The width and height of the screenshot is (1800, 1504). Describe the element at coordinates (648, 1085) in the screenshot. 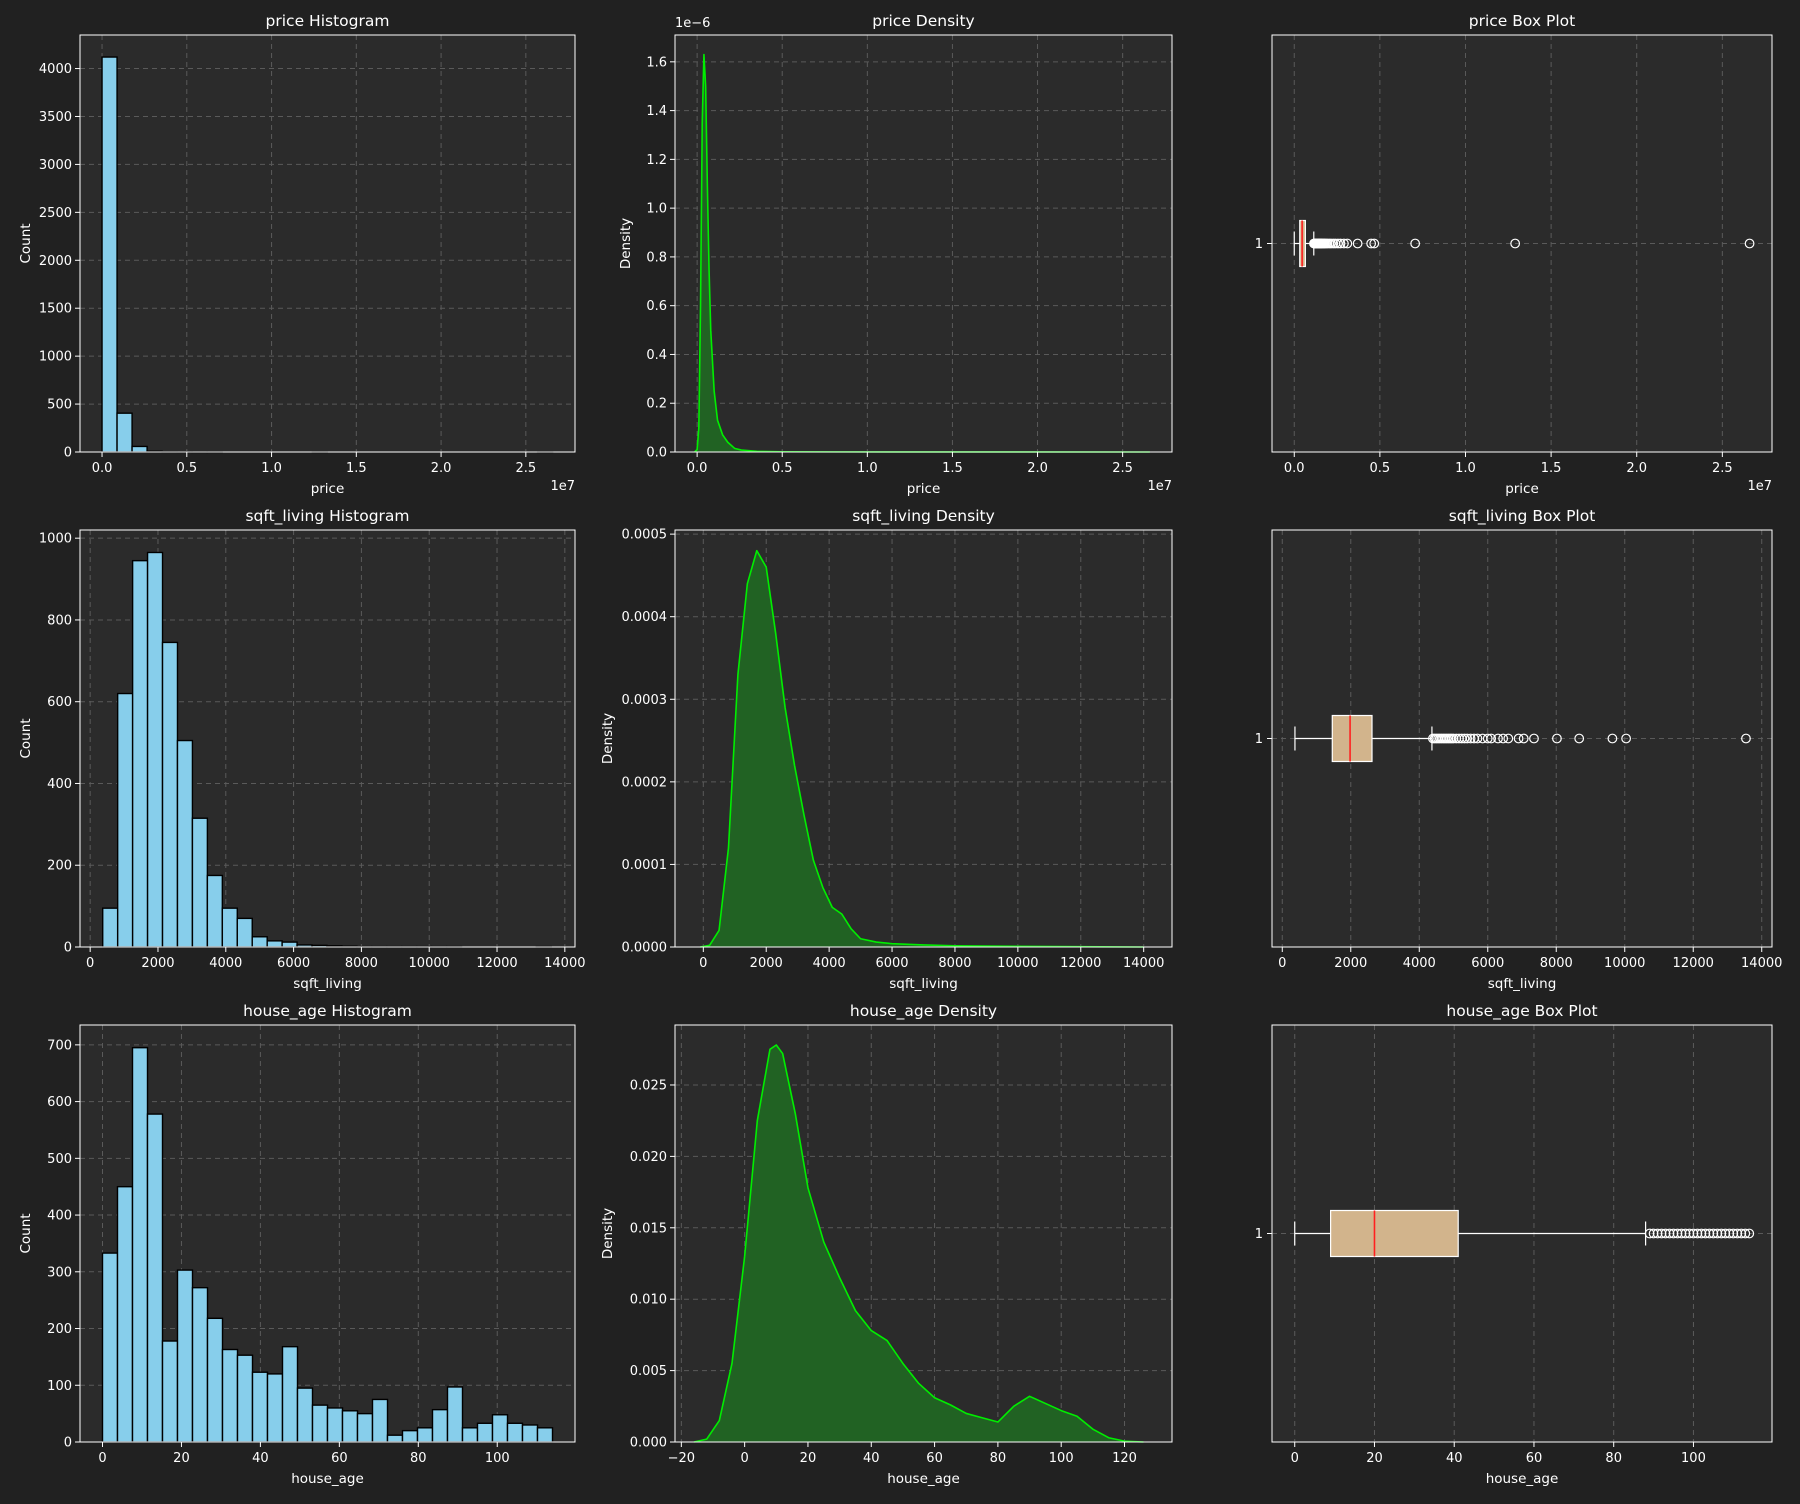

I see `y-tick-label: 0.025` at that location.